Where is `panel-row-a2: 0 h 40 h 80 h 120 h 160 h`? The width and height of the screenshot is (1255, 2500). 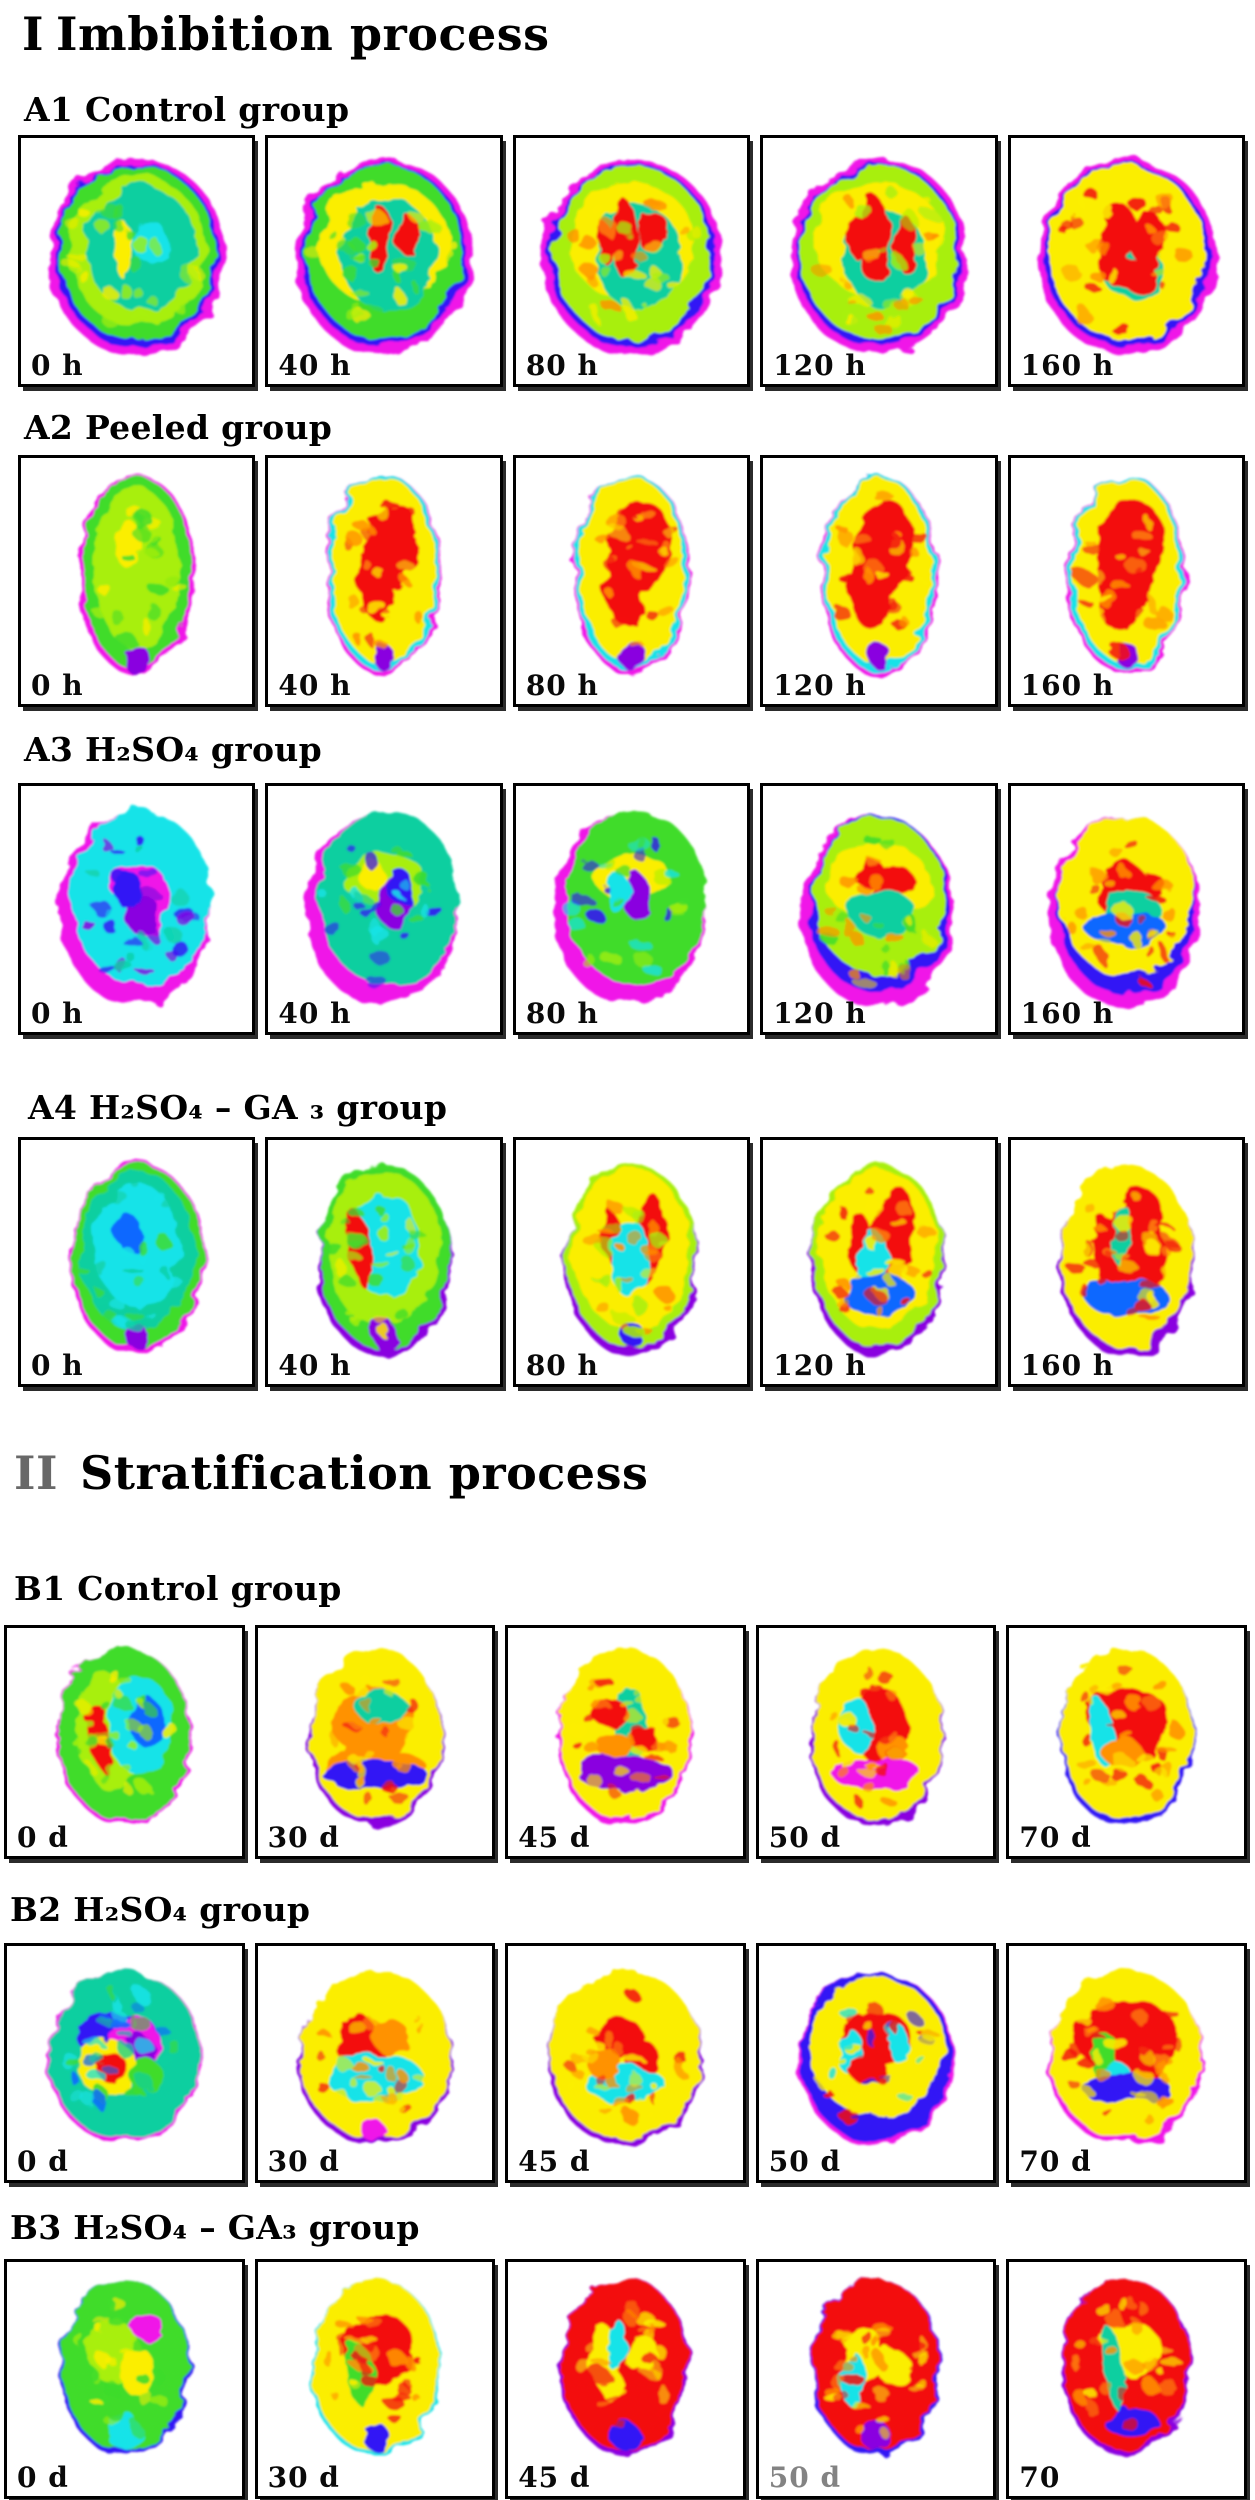 panel-row-a2: 0 h 40 h 80 h 120 h 160 h is located at coordinates (632, 580).